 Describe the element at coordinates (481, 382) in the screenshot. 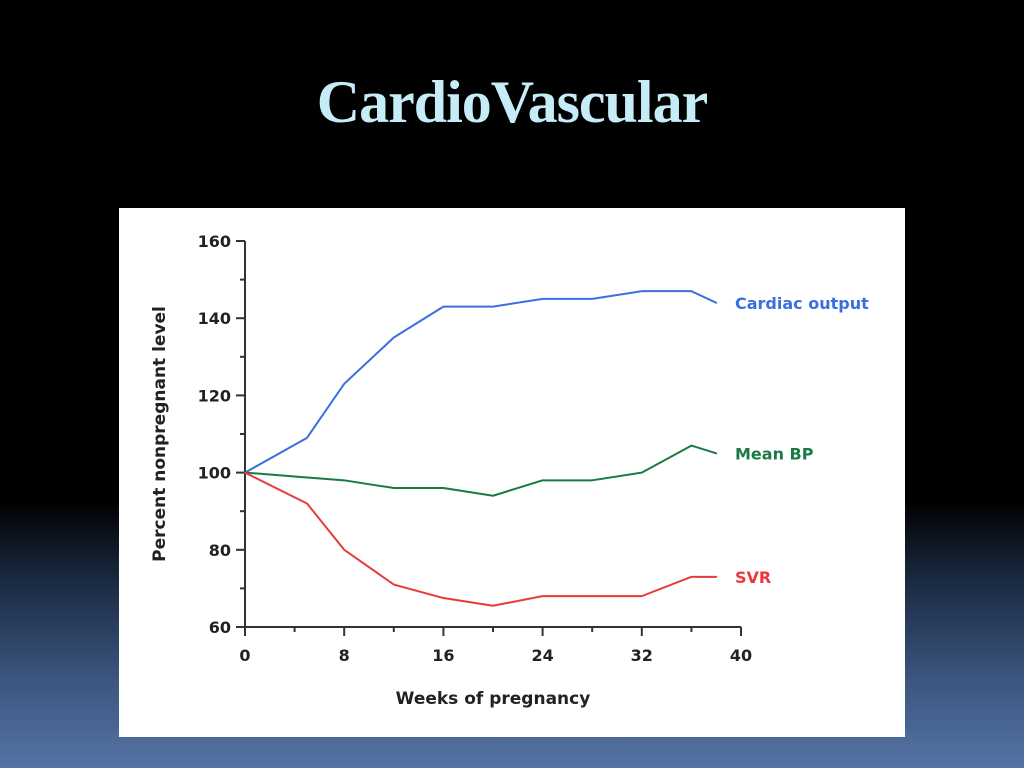

I see `series-line-cardiac-output` at that location.